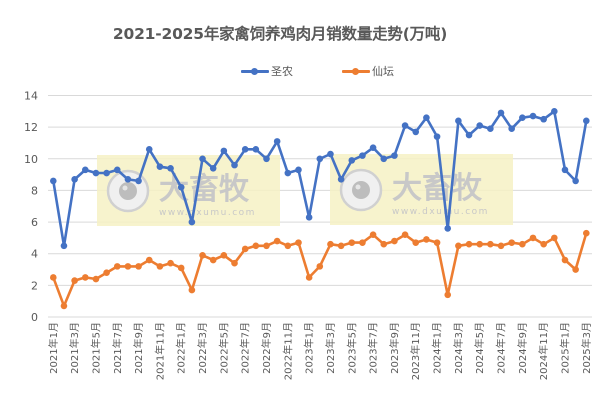 Image resolution: width=612 pixels, height=402 pixels. I want to click on legend-item-shengnong: 圣农, so click(267, 71).